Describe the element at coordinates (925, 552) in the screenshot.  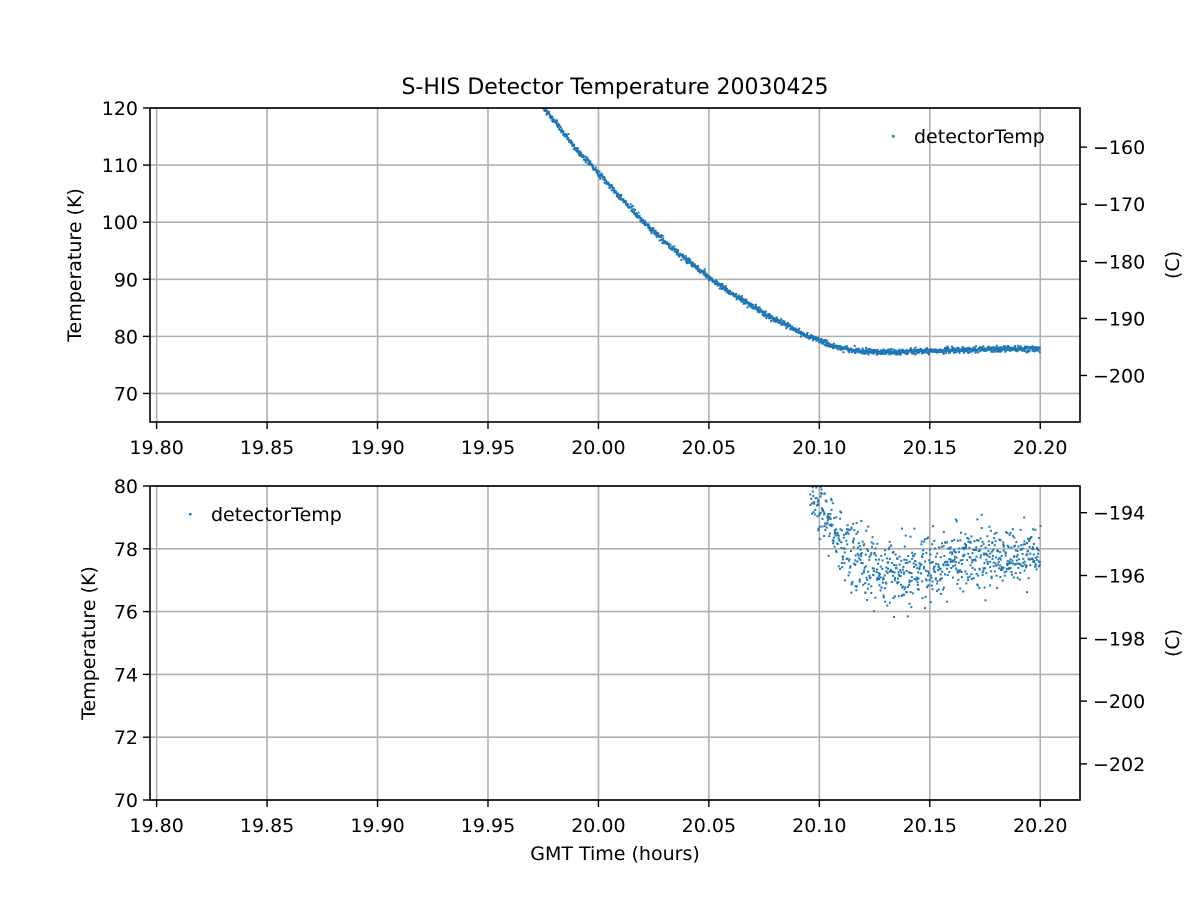
I see `series-points` at that location.